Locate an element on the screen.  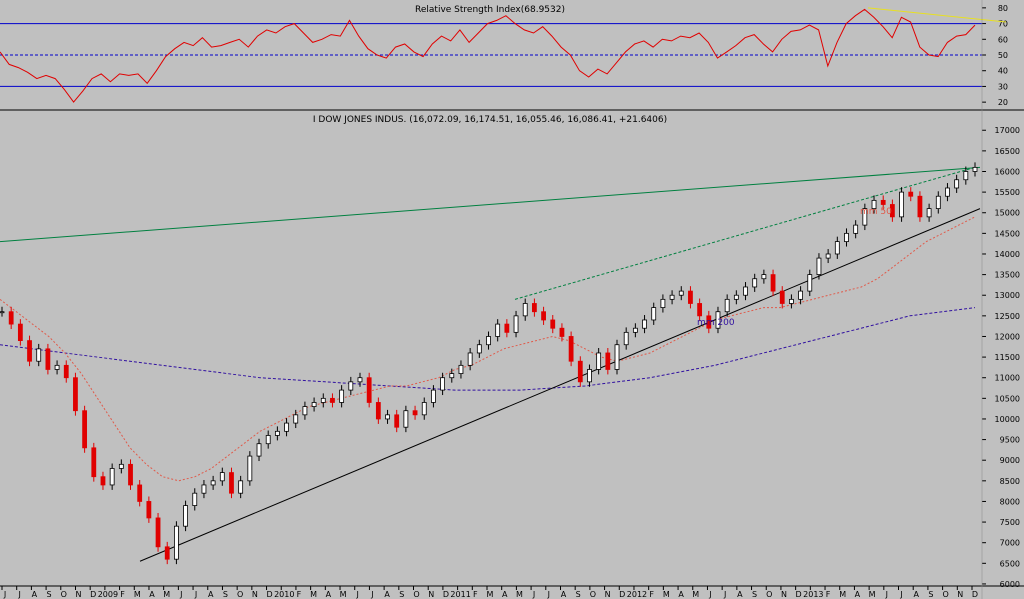
price-tick-label: 15000 is located at coordinates (1007, 213).